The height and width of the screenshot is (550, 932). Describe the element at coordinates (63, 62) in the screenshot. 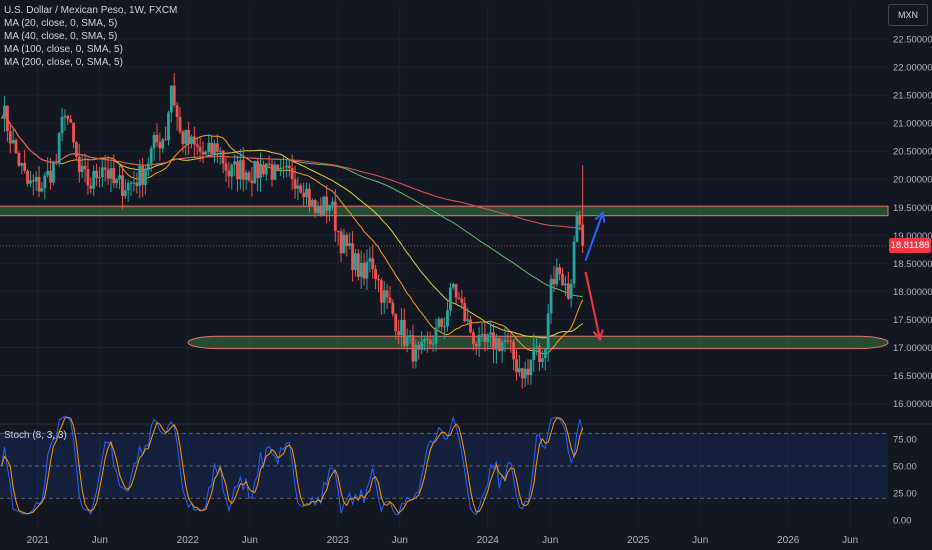

I see `ma200-legend: MA (200, close, 0, SMA, 5)` at that location.